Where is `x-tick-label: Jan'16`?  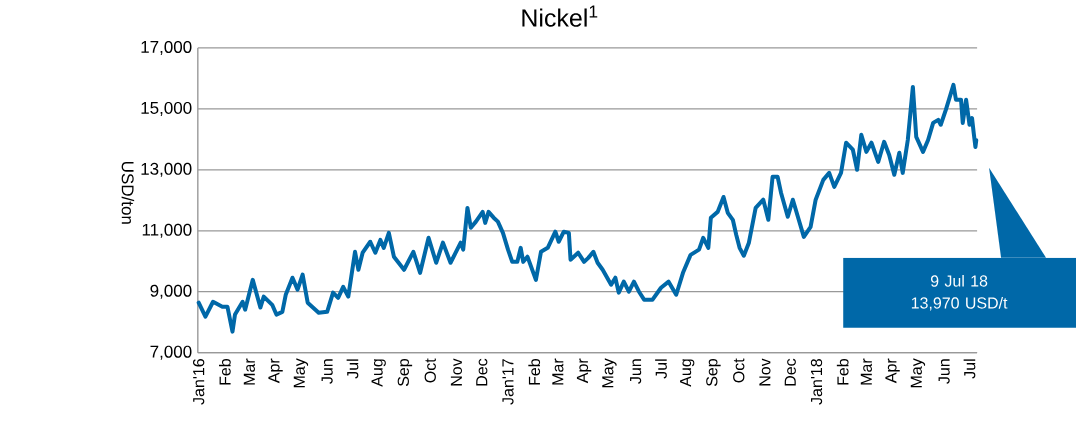 x-tick-label: Jan'16 is located at coordinates (199, 382).